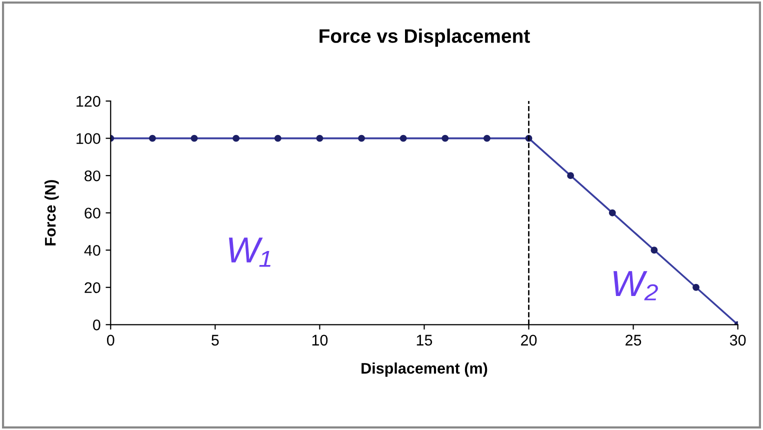  Describe the element at coordinates (92, 250) in the screenshot. I see `y-tick-label: 40` at that location.